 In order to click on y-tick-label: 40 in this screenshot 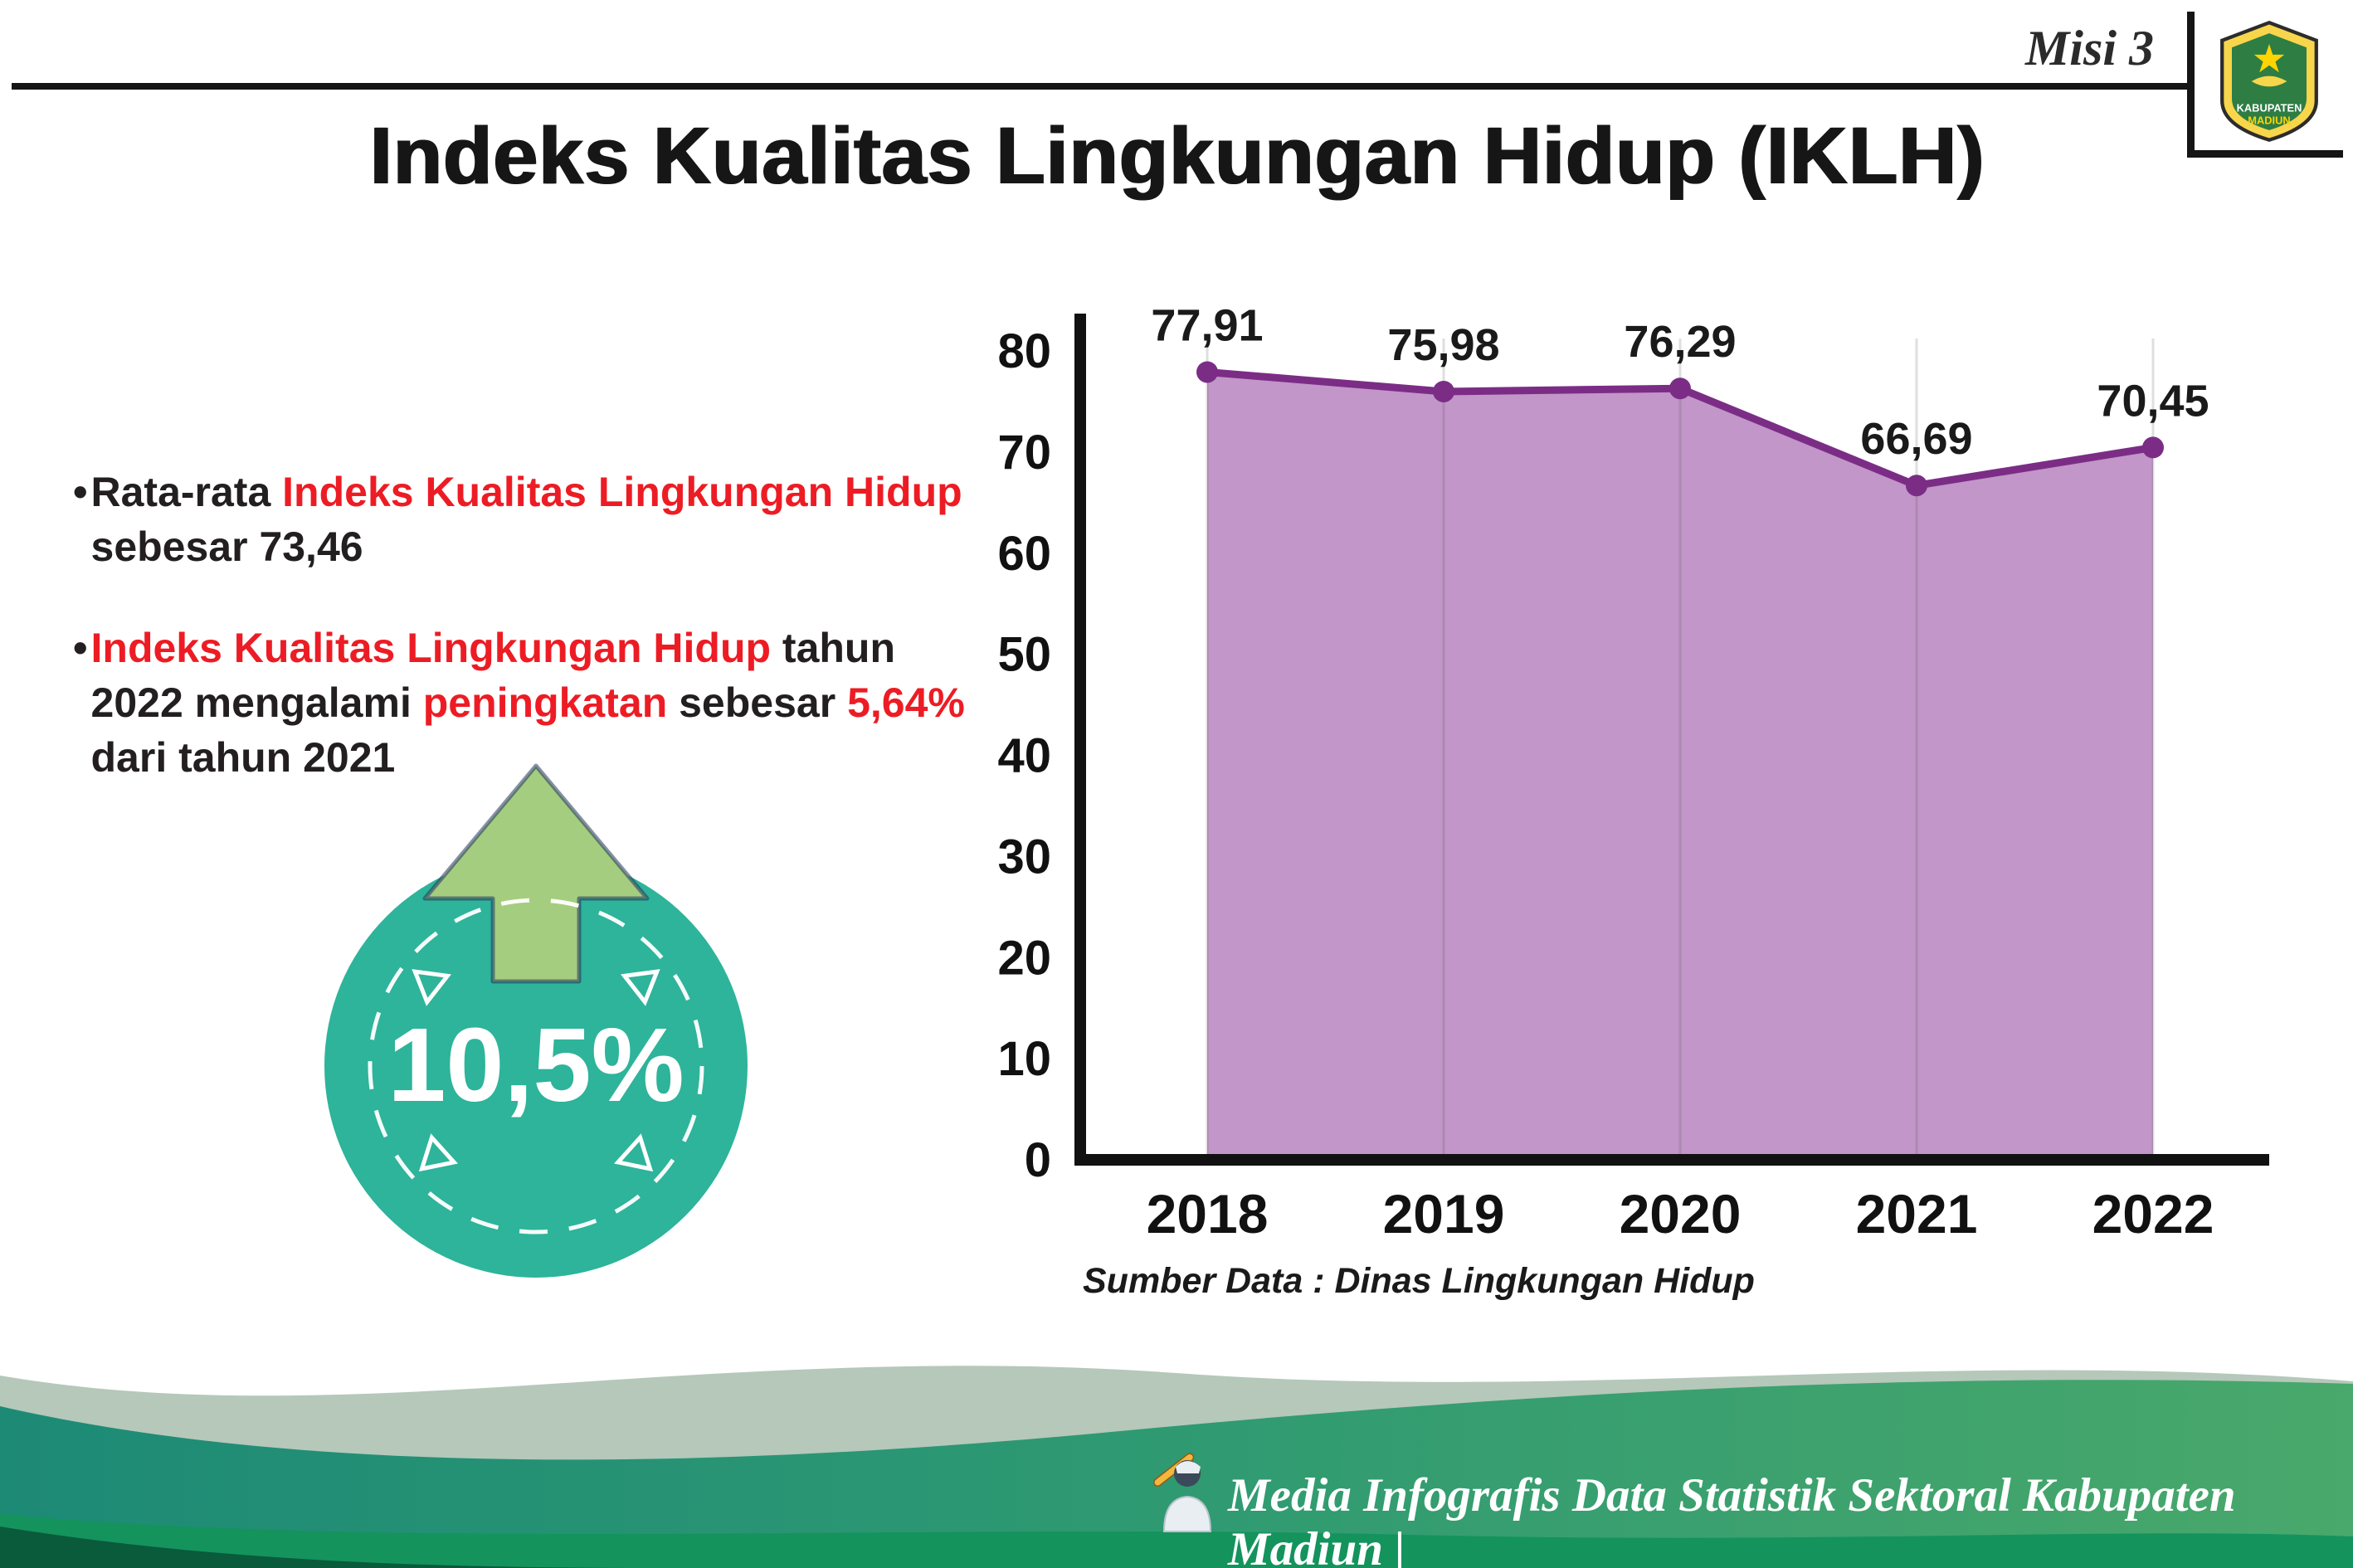, I will do `click(1024, 756)`.